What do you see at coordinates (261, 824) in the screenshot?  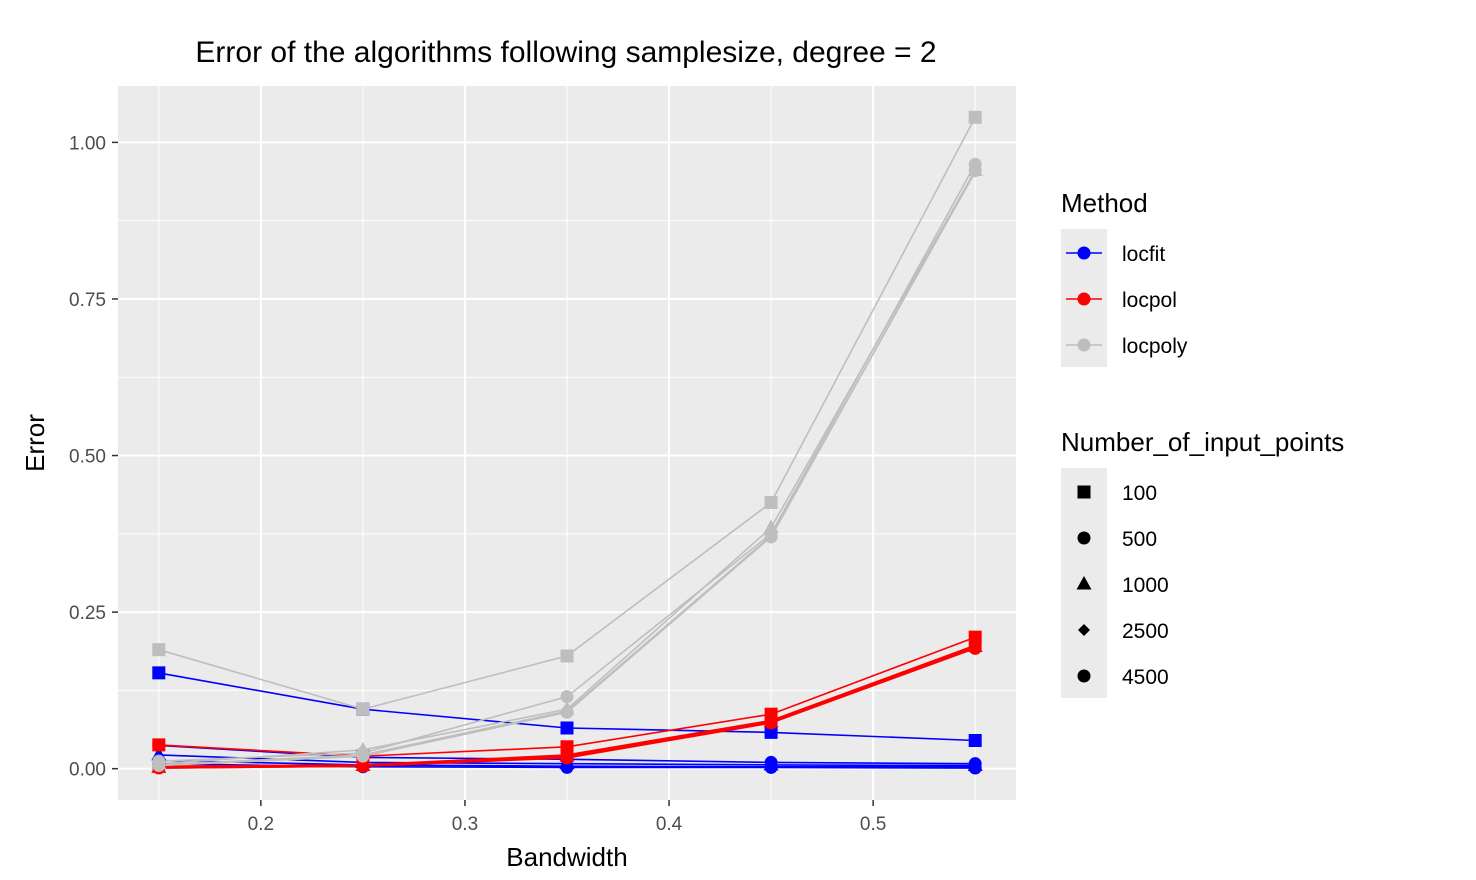 I see `x-tick-label: 0.2` at bounding box center [261, 824].